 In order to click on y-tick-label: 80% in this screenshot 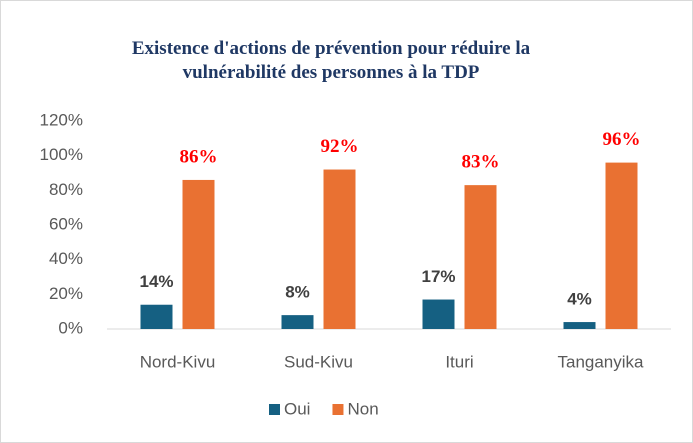, I will do `click(66, 189)`.